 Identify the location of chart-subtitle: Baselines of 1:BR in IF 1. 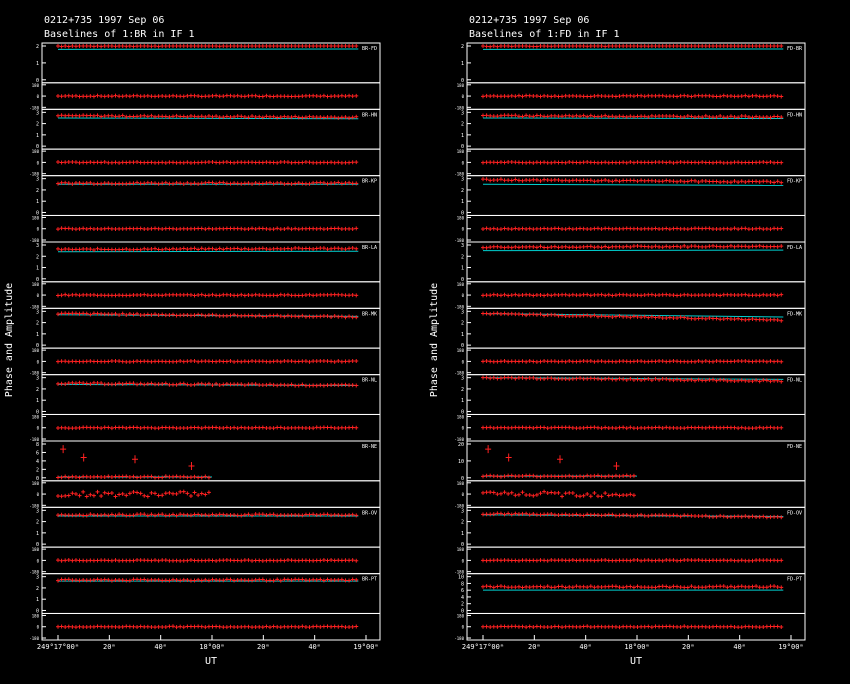
(119, 34).